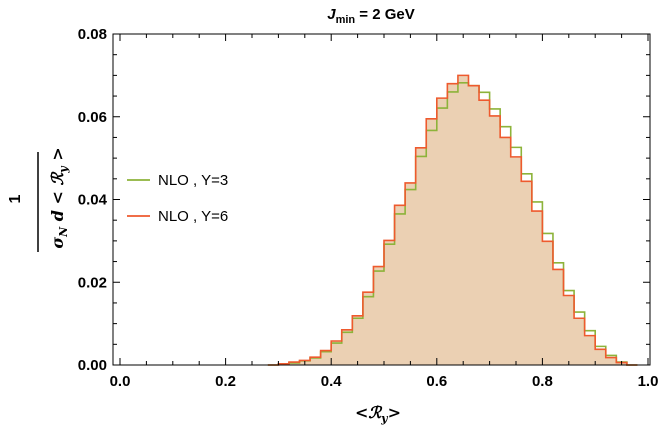 This screenshot has height=426, width=664. What do you see at coordinates (92, 282) in the screenshot?
I see `y-tick-label: 0.02` at bounding box center [92, 282].